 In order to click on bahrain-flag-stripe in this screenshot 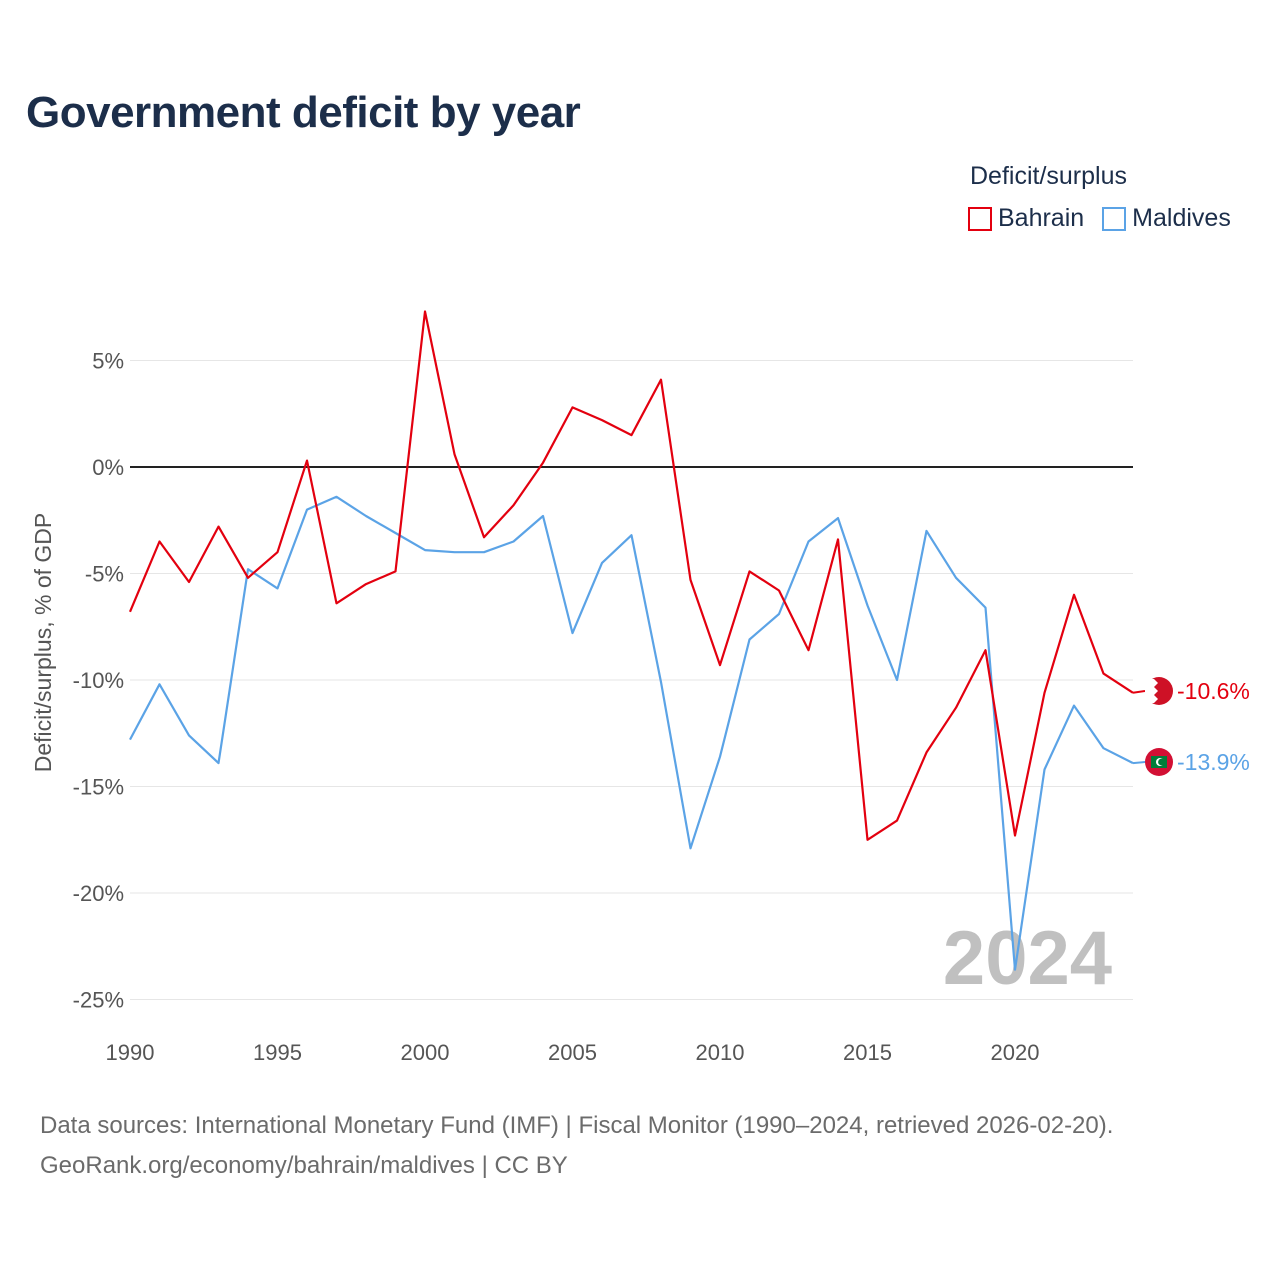, I will do `click(1151, 691)`.